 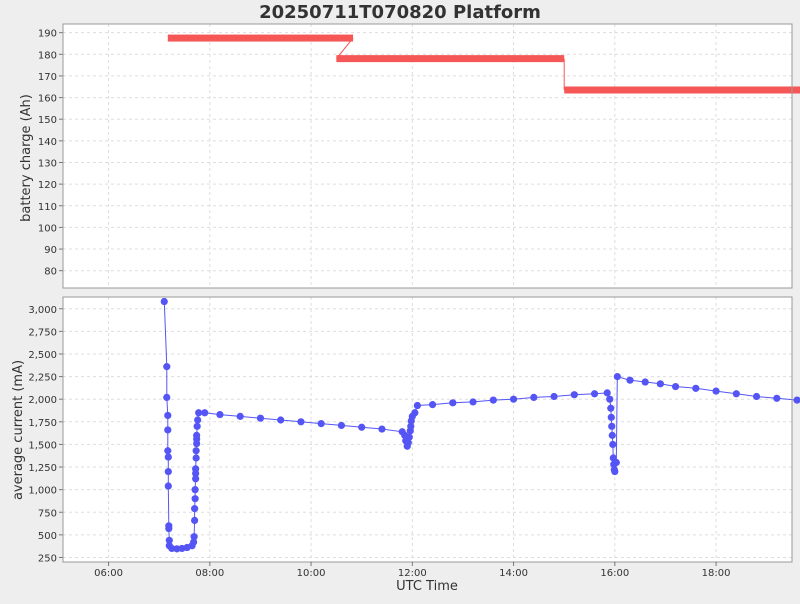 What do you see at coordinates (42, 355) in the screenshot?
I see `y-tick-label: 2,500` at bounding box center [42, 355].